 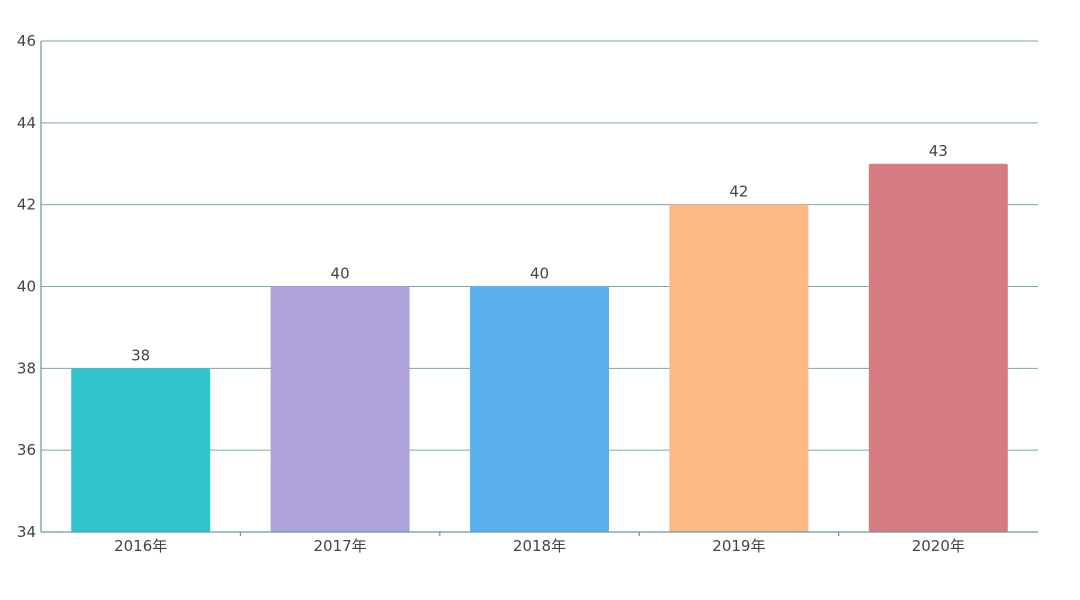 I want to click on x-category-label-2018年: 2018年, so click(x=539, y=546).